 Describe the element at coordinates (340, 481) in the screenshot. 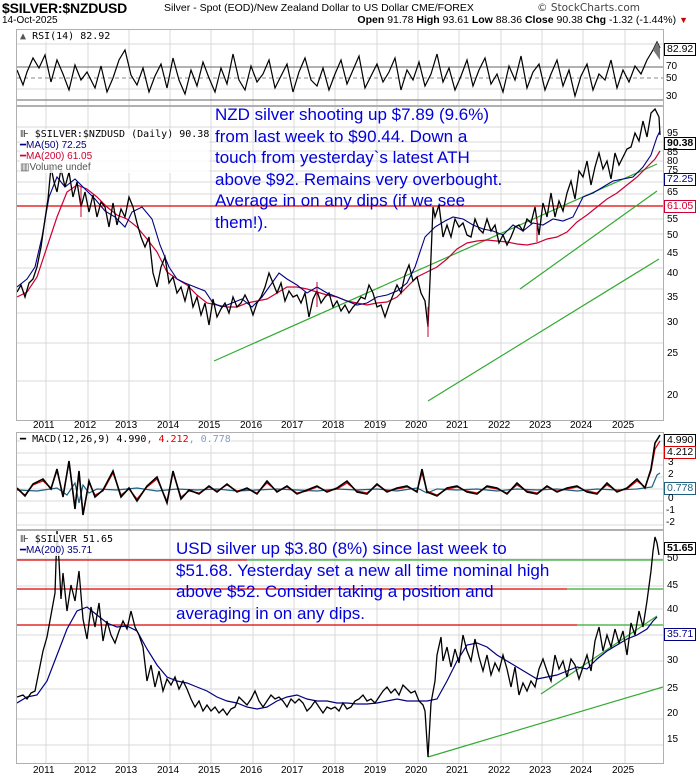

I see `macd-panel: ━ MACD(12,26,9) 4.990, 4.212, 0.778` at that location.